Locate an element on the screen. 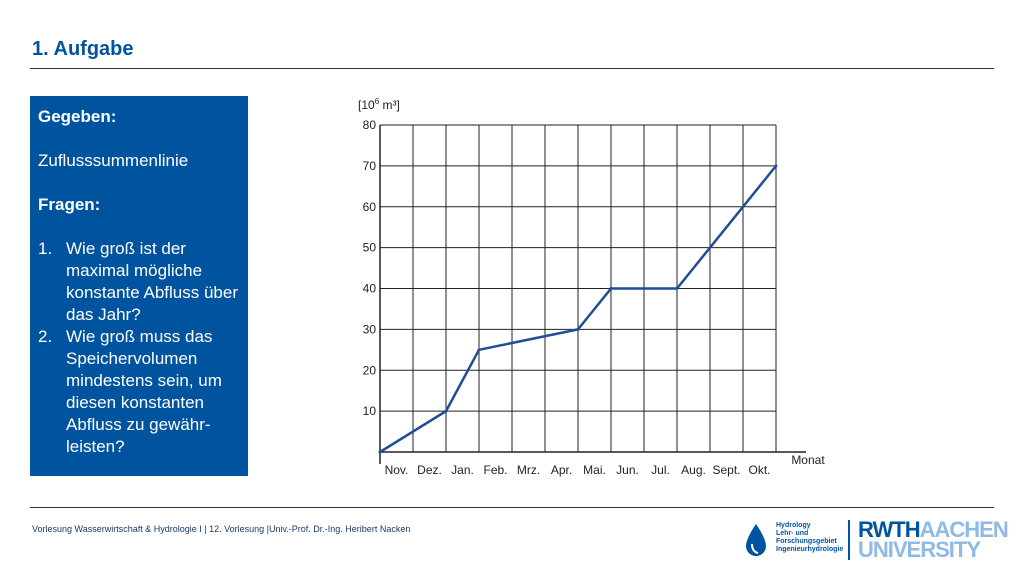 The height and width of the screenshot is (576, 1024). y-axis-label: [106 m³] is located at coordinates (379, 104).